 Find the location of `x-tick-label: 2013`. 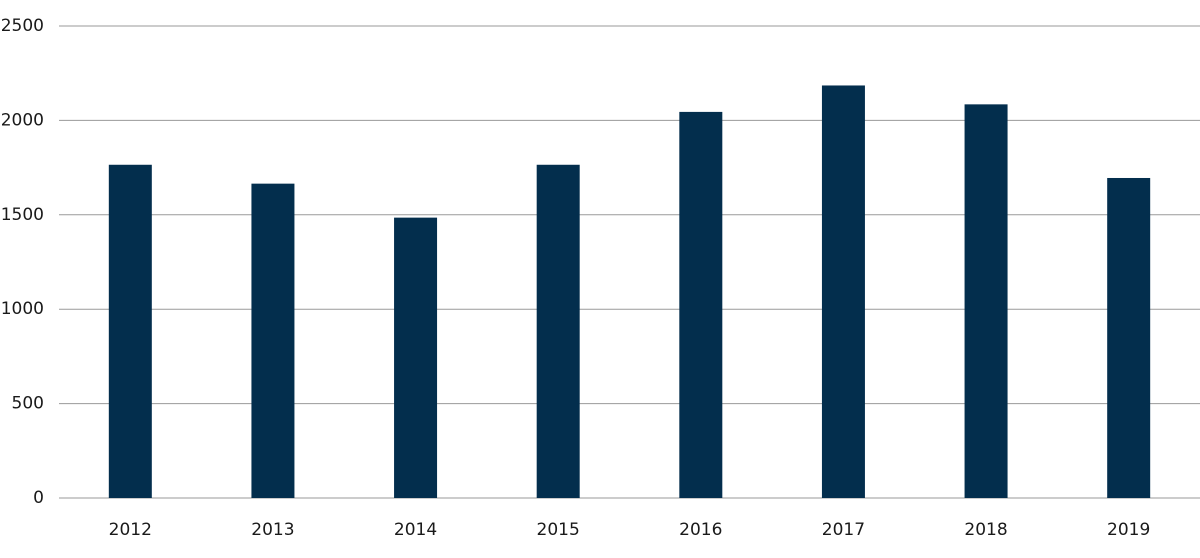

x-tick-label: 2013 is located at coordinates (272, 530).